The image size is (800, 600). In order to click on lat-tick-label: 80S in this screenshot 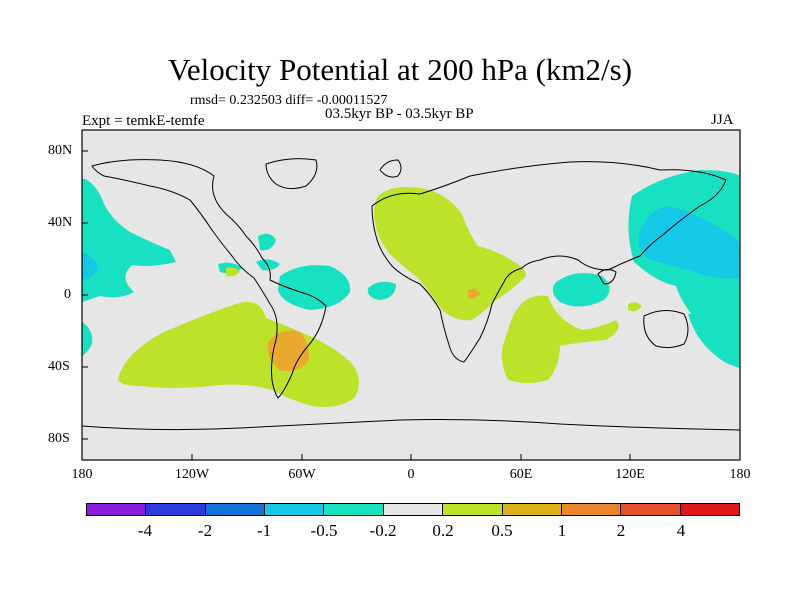, I will do `click(59, 438)`.